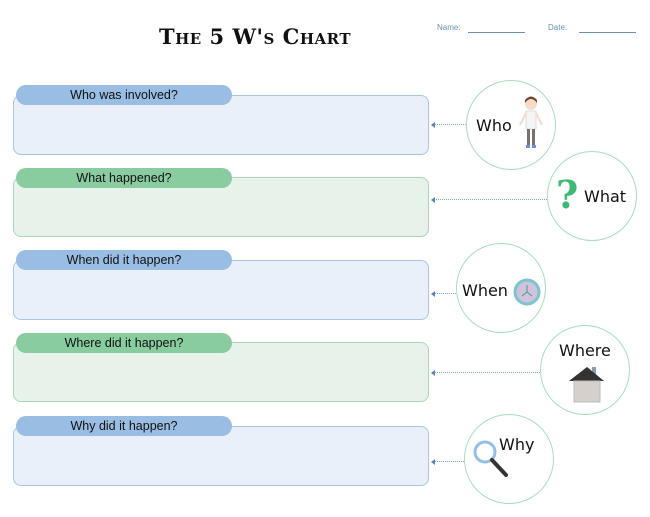  What do you see at coordinates (490, 458) in the screenshot?
I see `magnifier-icon` at bounding box center [490, 458].